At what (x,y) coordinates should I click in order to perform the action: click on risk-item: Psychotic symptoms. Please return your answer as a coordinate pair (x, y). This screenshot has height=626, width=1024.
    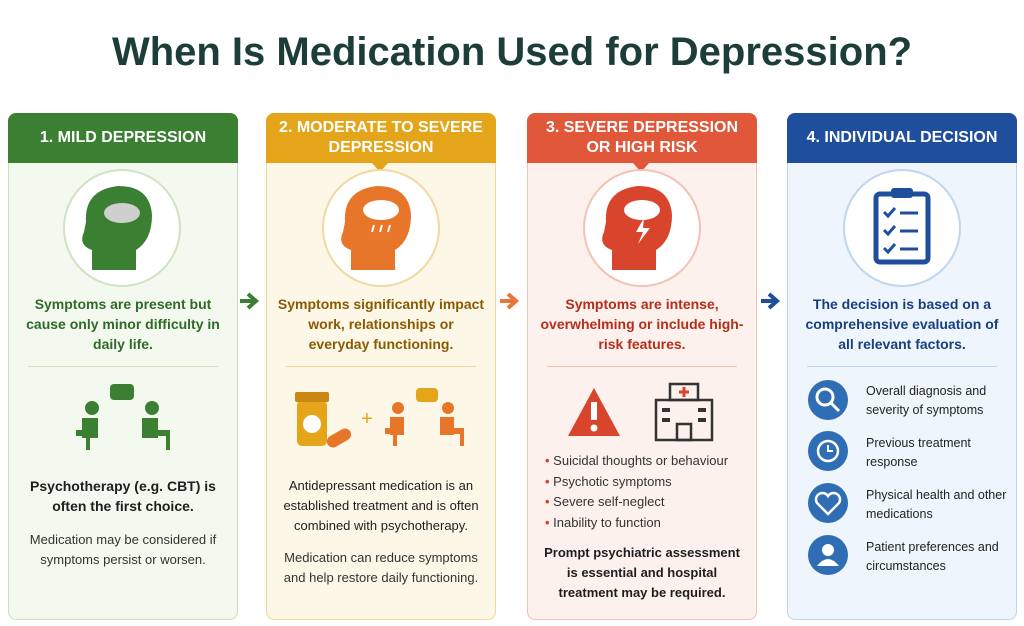
    Looking at the image, I should click on (636, 484).